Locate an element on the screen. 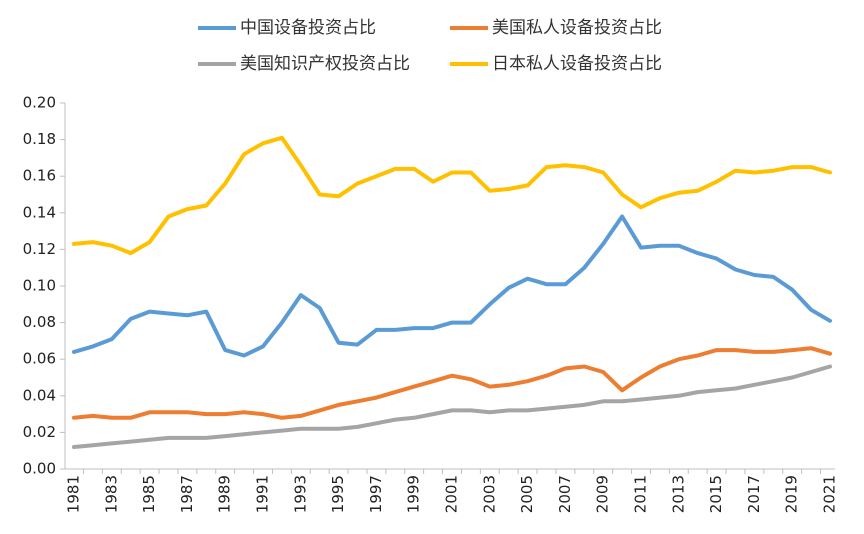  legend-label-0: 中国设备投资占比 is located at coordinates (308, 28).